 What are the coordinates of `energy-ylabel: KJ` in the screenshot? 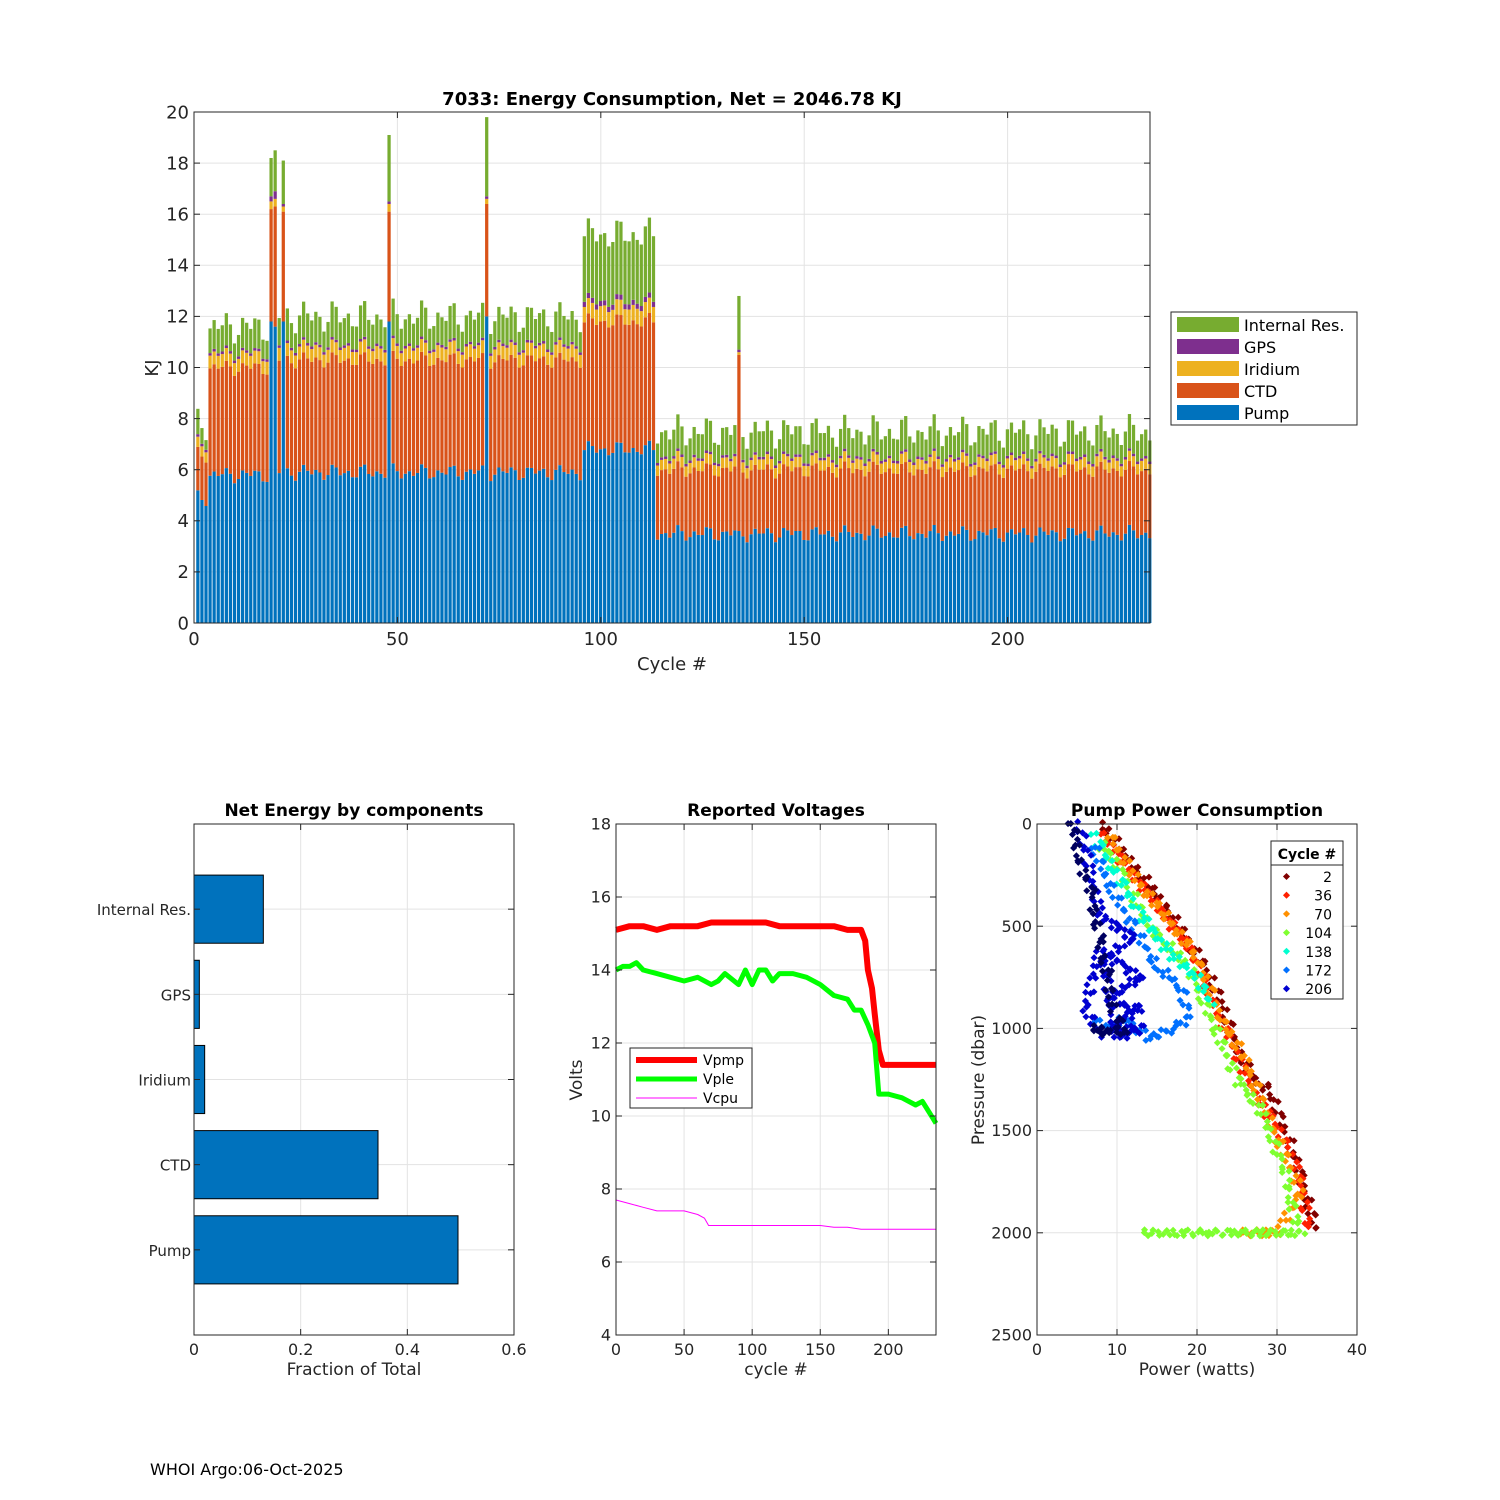 It's located at (152, 367).